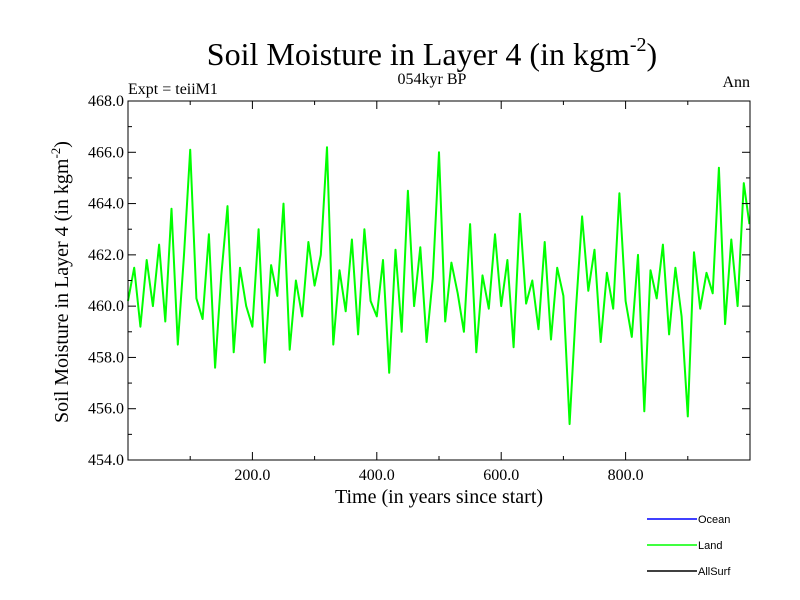 Image resolution: width=800 pixels, height=600 pixels. What do you see at coordinates (106, 255) in the screenshot?
I see `y-tick-label: 462.0` at bounding box center [106, 255].